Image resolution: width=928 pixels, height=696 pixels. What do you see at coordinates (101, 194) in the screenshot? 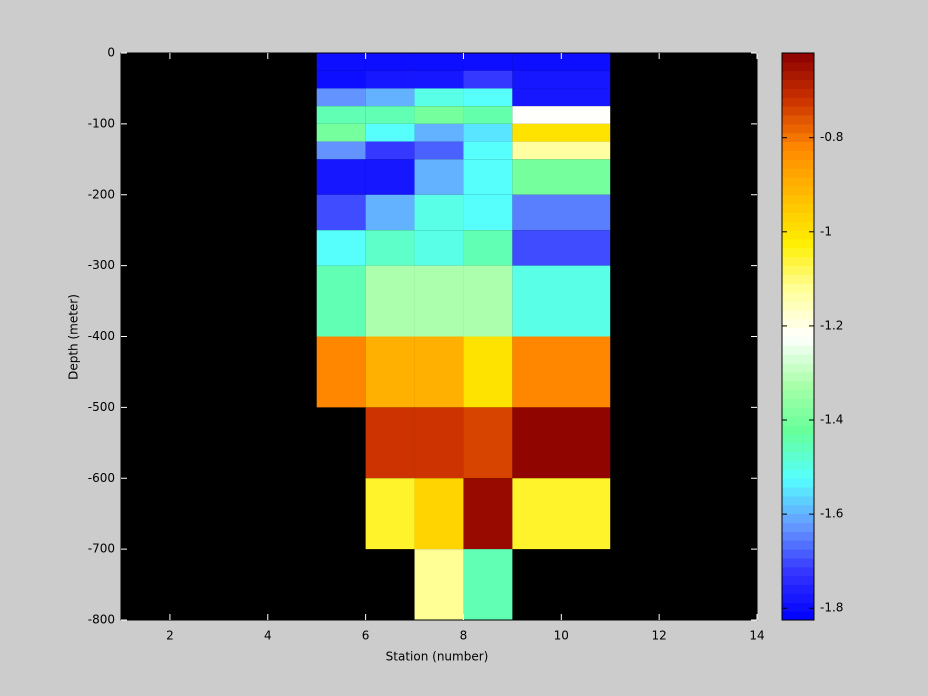
I see `y-tick-label: -200` at bounding box center [101, 194].